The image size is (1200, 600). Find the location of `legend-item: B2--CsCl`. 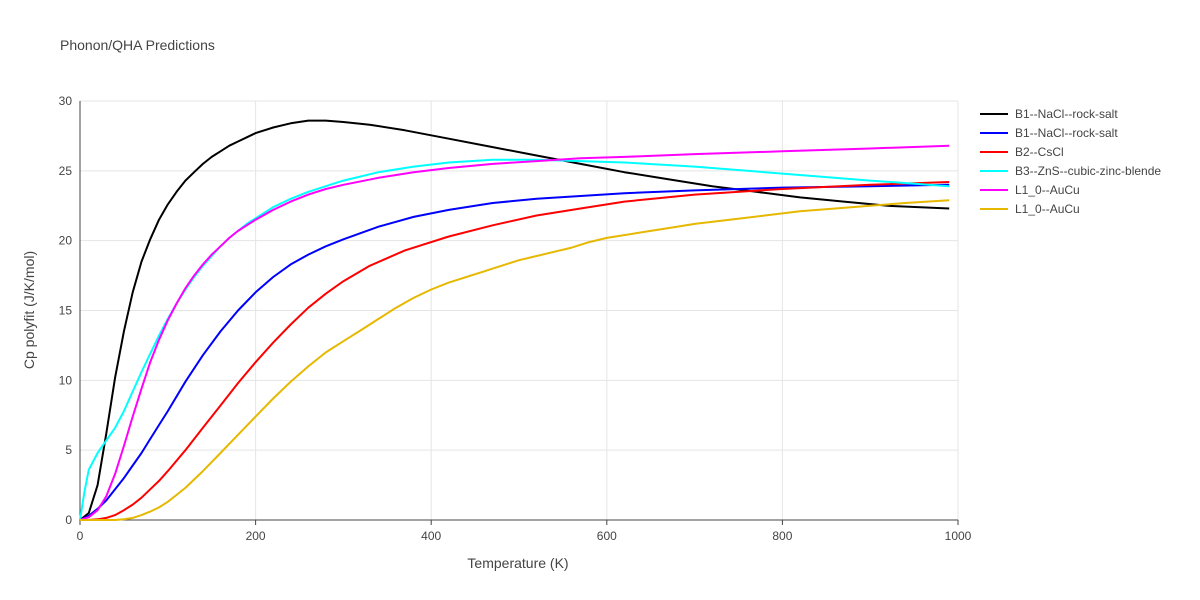

legend-item: B2--CsCl is located at coordinates (1022, 152).